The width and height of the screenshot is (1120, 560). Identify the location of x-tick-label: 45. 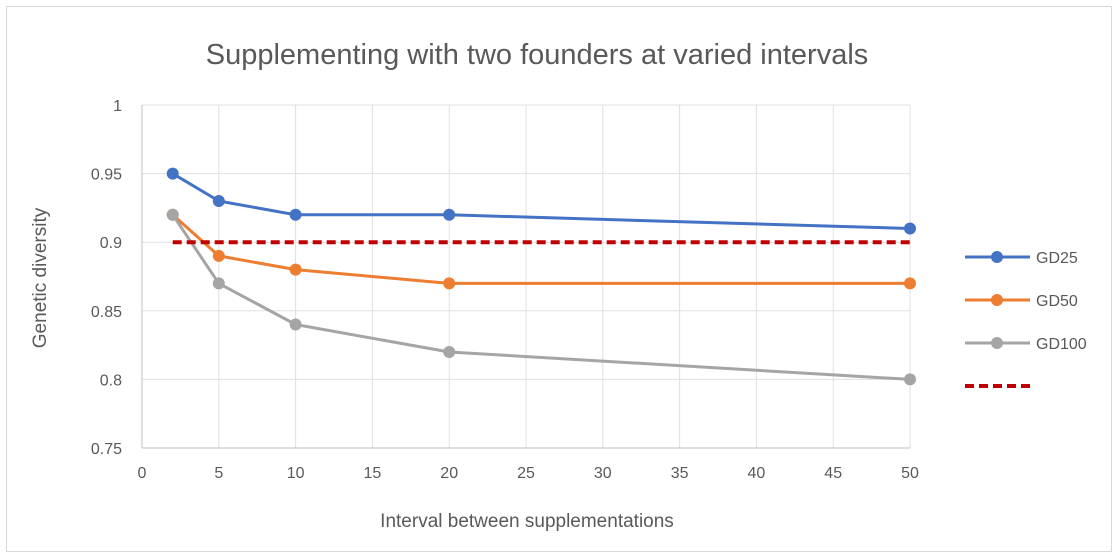
(833, 473).